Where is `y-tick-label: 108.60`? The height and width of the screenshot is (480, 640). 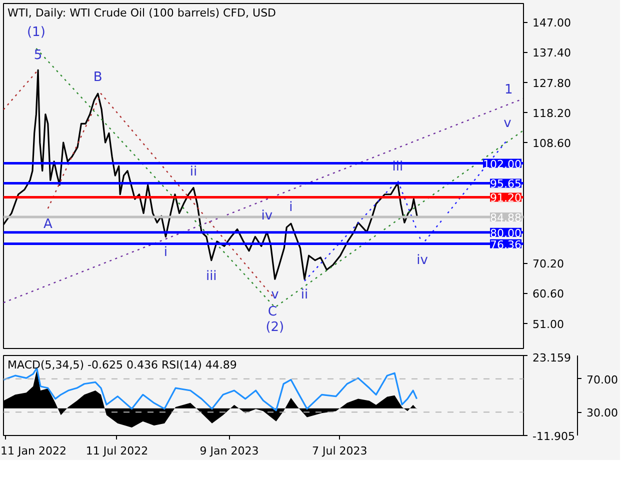 y-tick-label: 108.60 is located at coordinates (551, 143).